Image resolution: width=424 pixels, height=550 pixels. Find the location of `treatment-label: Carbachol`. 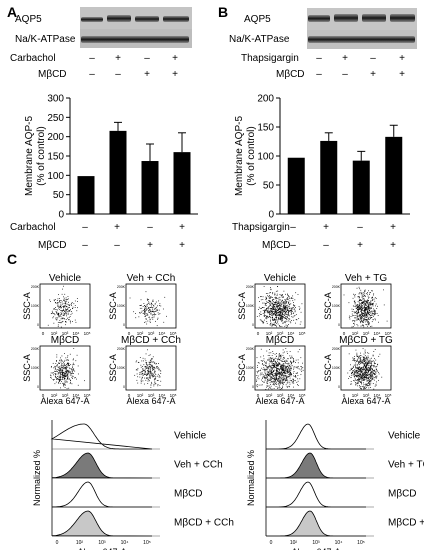

treatment-label: Carbachol is located at coordinates (33, 58).